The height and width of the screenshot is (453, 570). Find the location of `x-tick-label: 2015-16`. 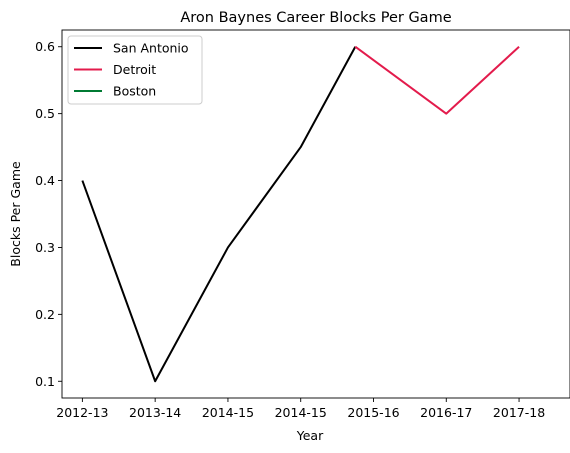

x-tick-label: 2015-16 is located at coordinates (373, 412).